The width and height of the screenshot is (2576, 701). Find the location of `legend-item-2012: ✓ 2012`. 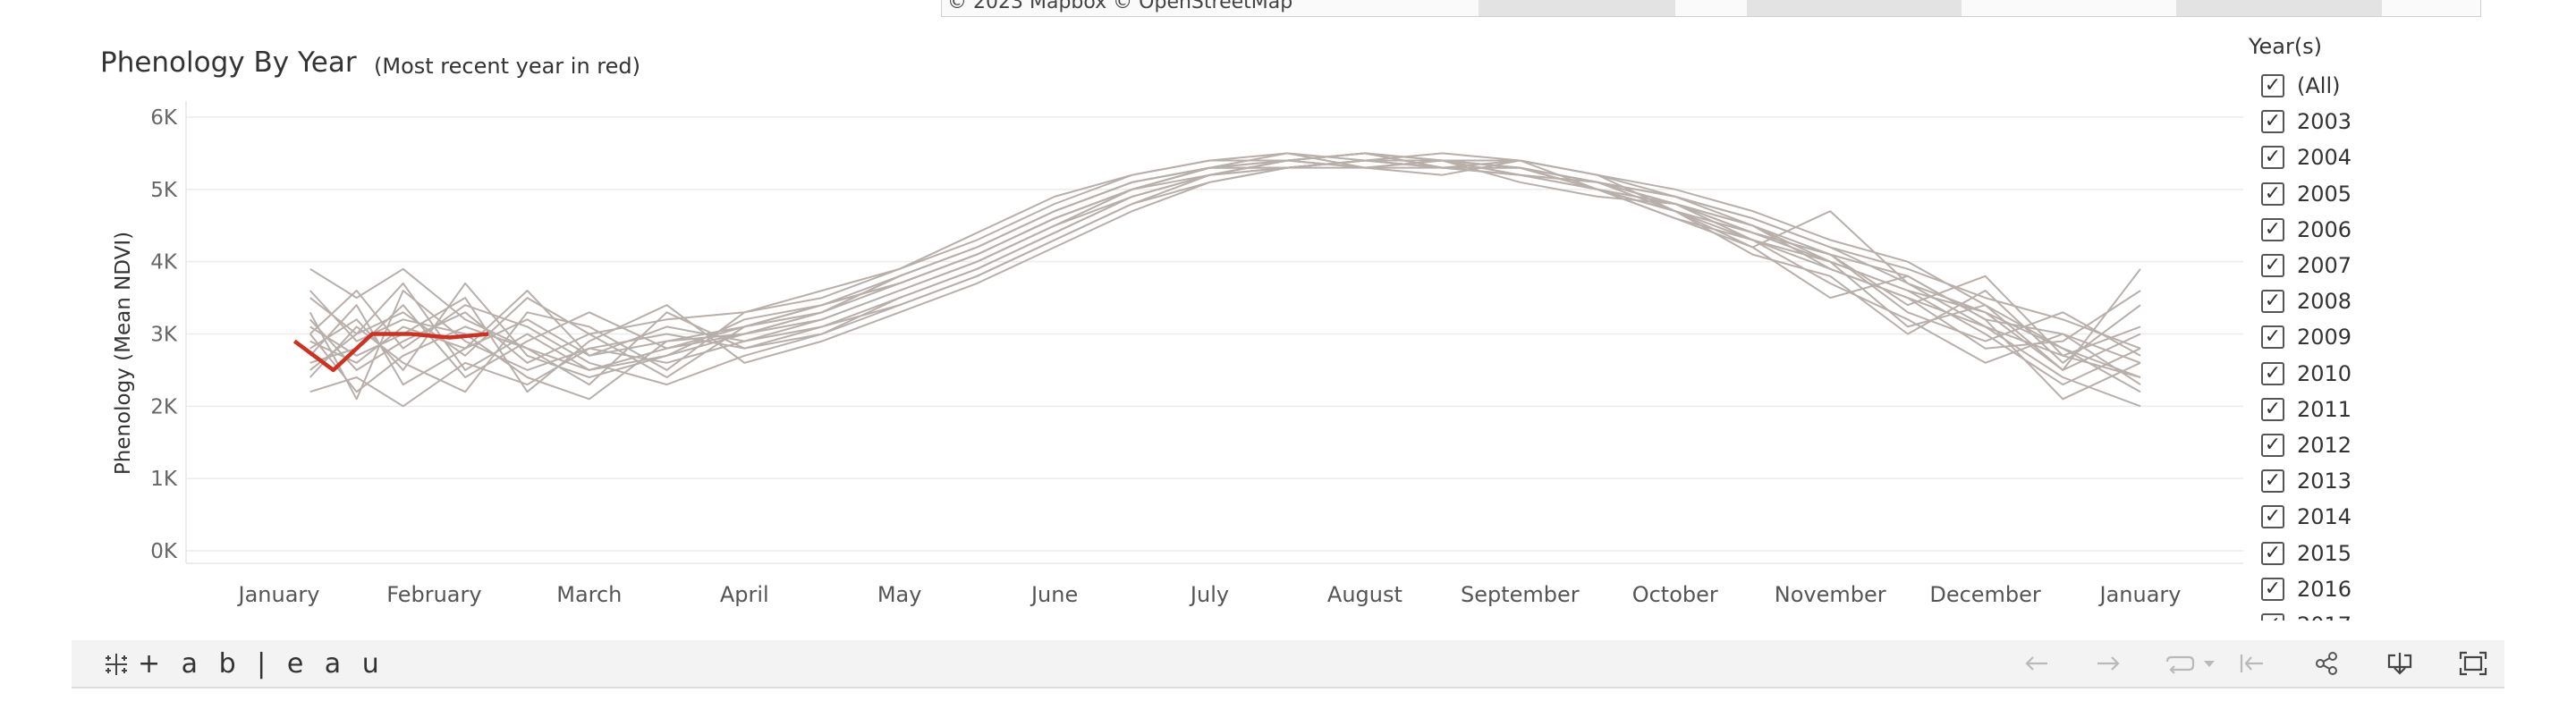

legend-item-2012: ✓ 2012 is located at coordinates (2306, 445).